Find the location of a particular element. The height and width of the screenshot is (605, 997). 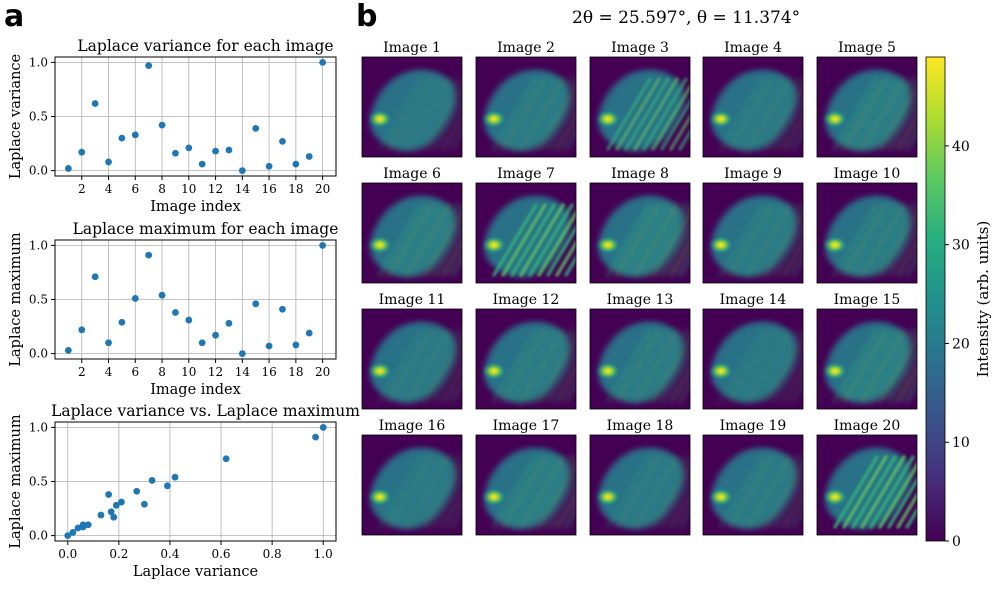

image-label: Image 13 is located at coordinates (640, 300).